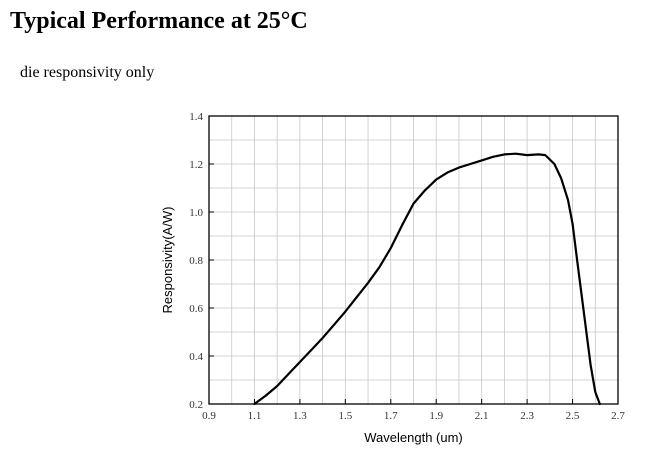  Describe the element at coordinates (167, 260) in the screenshot. I see `y-axis-label: Responsivity(A/W)` at that location.